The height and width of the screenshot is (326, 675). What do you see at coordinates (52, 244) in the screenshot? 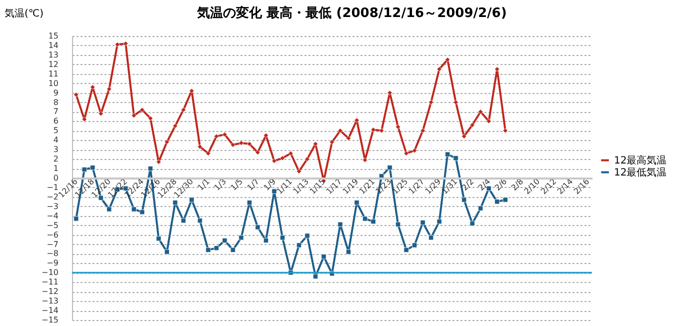
I see `y-tick-label: −7` at bounding box center [52, 244].